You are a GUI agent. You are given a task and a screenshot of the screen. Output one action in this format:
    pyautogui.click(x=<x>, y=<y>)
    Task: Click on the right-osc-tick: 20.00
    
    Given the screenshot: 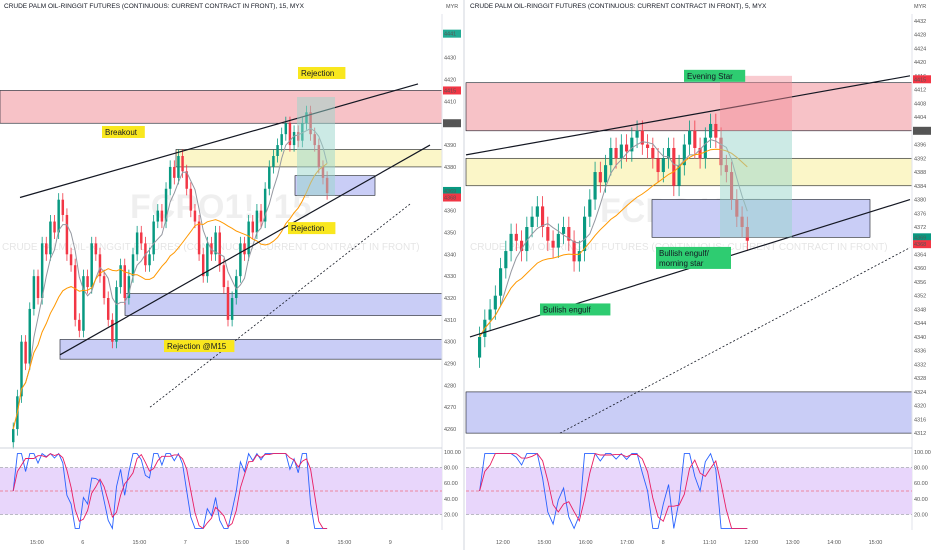 What is the action you would take?
    pyautogui.click(x=921, y=515)
    